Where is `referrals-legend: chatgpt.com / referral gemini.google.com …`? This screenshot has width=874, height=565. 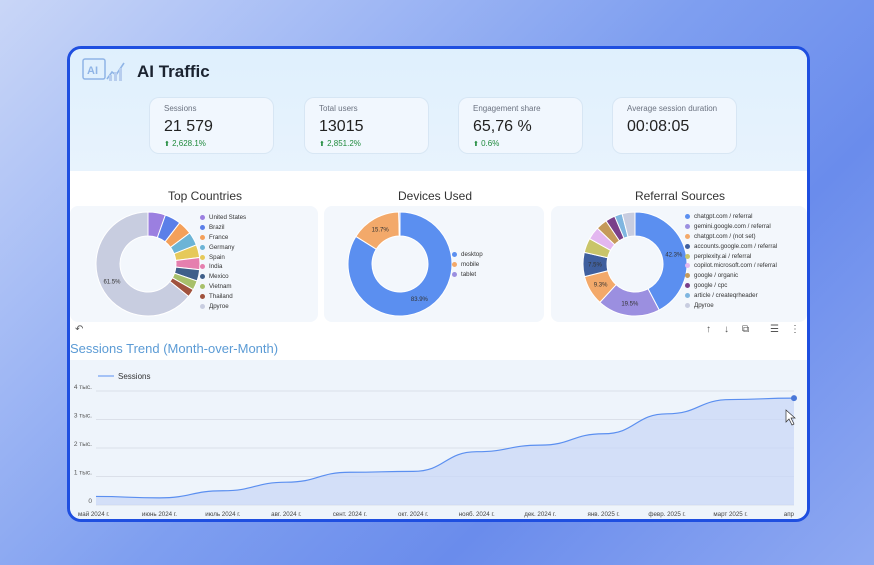 referrals-legend: chatgpt.com / referral gemini.google.com … is located at coordinates (731, 261).